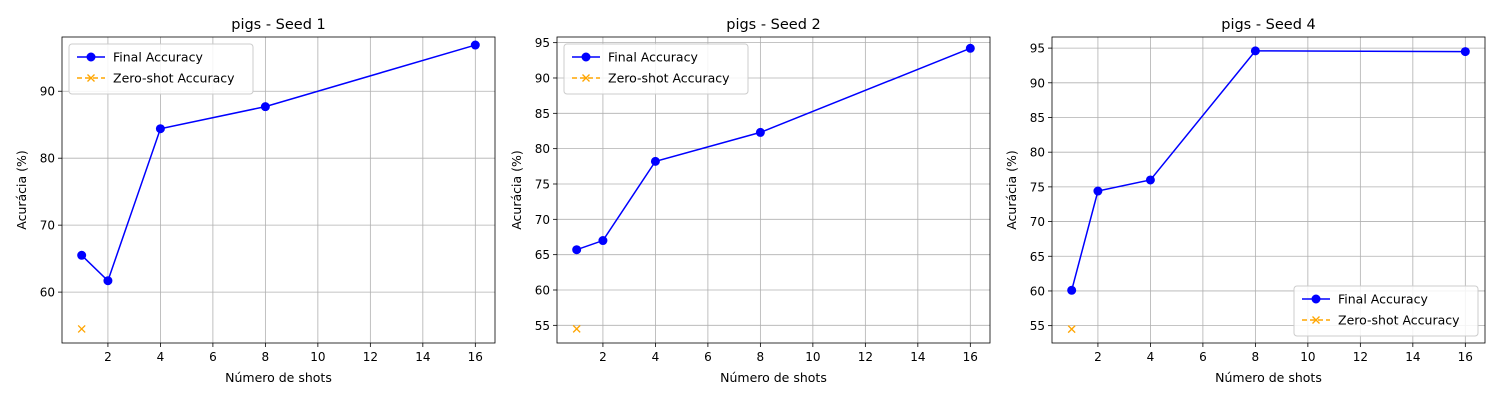 The image size is (1500, 400). What do you see at coordinates (278, 25) in the screenshot?
I see `chart-title: pigs - Seed 1` at bounding box center [278, 25].